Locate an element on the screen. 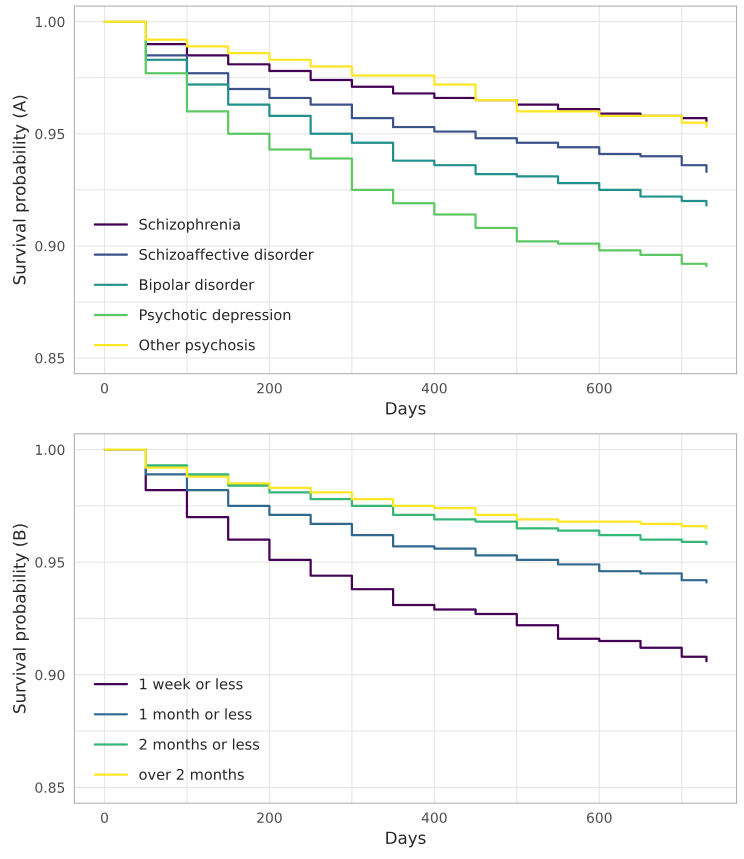  legend-label: 2 months or less is located at coordinates (200, 744).